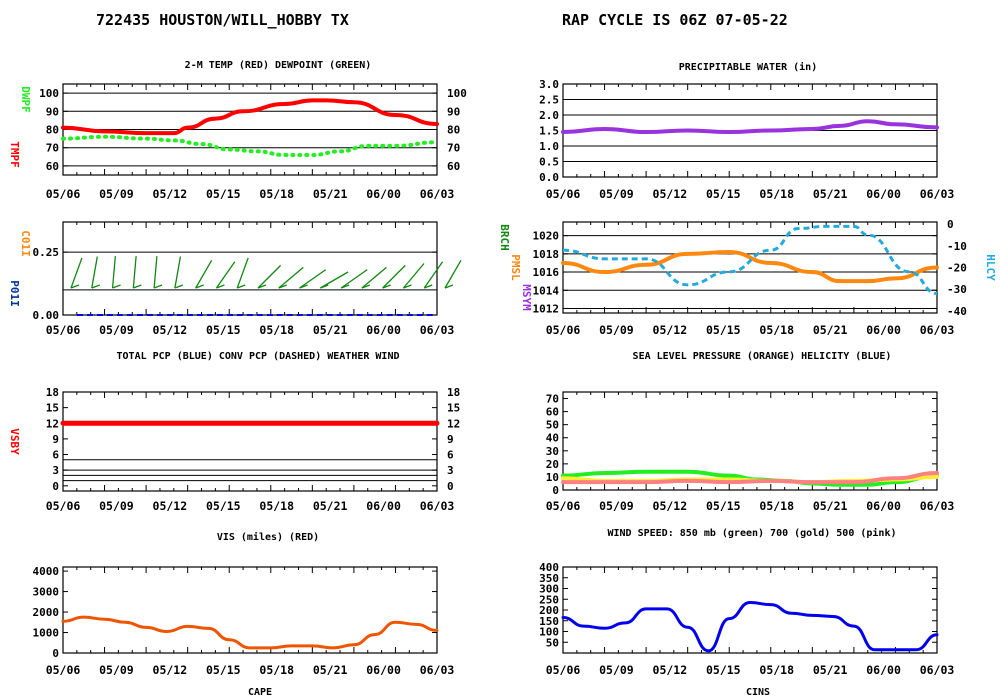  What do you see at coordinates (957, 311) in the screenshot?
I see `y-tick-label-right: -40` at bounding box center [957, 311].